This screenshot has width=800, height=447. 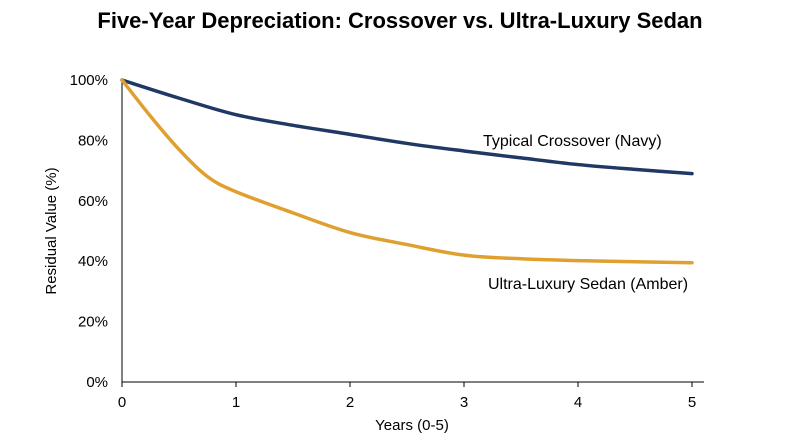 I want to click on x-tick-label: 3, so click(x=464, y=402).